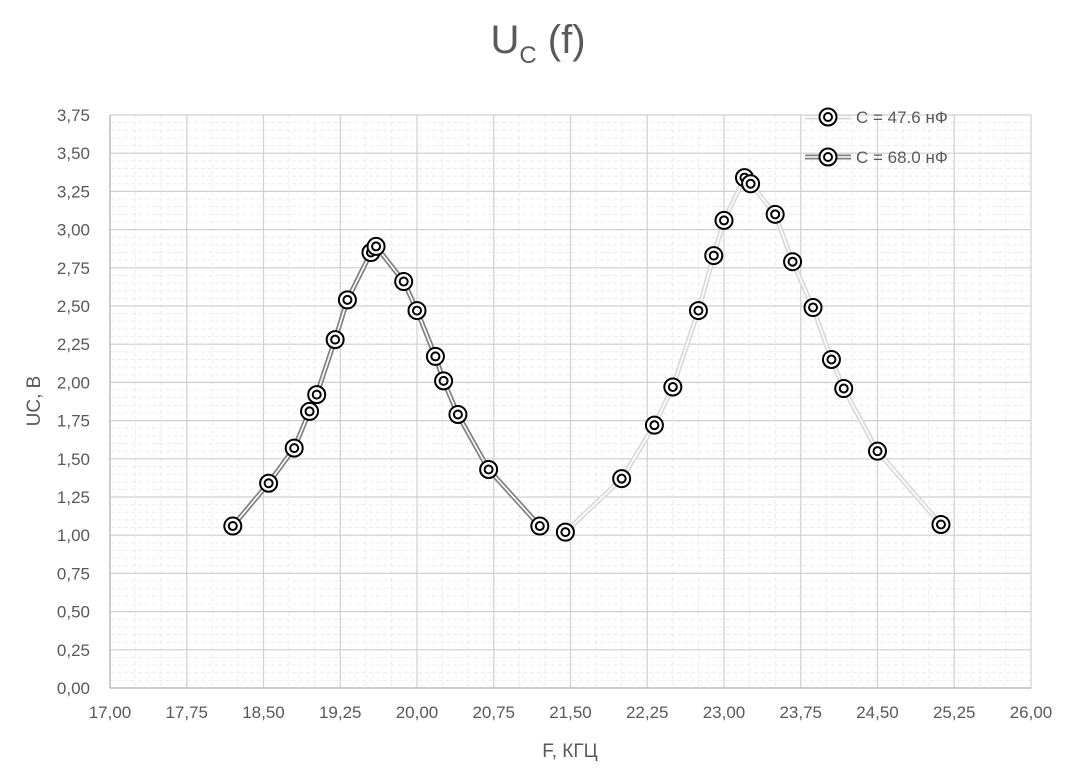  Describe the element at coordinates (493, 712) in the screenshot. I see `x-tick-label: 20,75` at that location.